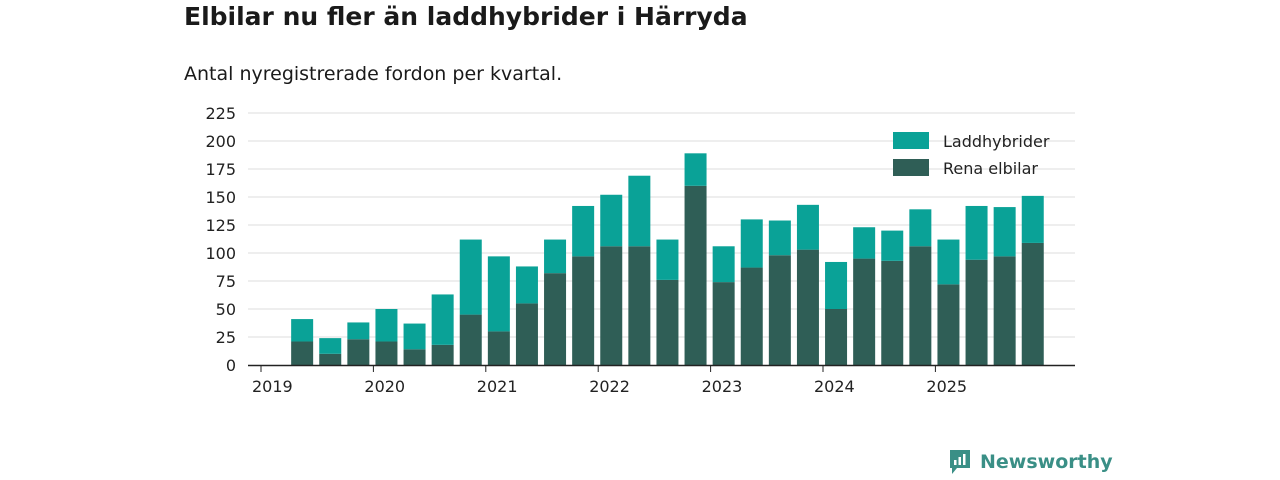  Describe the element at coordinates (220, 197) in the screenshot. I see `y-tick-label: 150` at that location.